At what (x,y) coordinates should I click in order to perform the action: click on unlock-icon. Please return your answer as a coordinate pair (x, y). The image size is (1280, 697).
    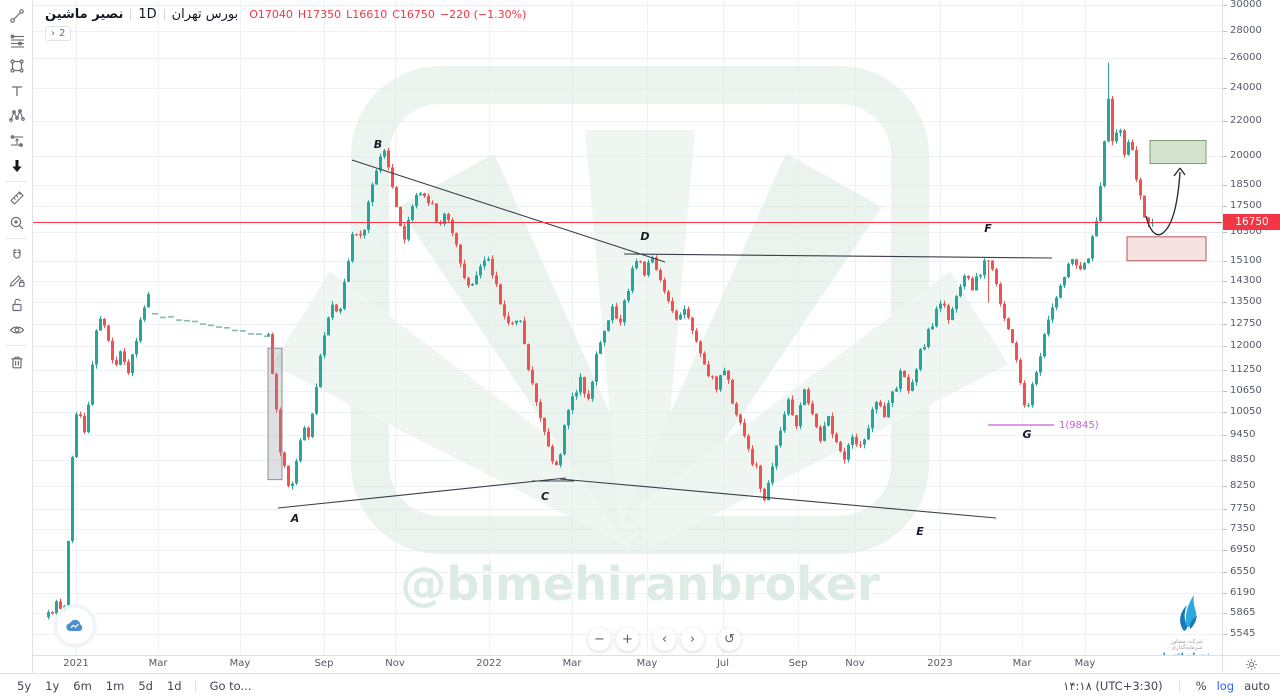
    Looking at the image, I should click on (16, 304).